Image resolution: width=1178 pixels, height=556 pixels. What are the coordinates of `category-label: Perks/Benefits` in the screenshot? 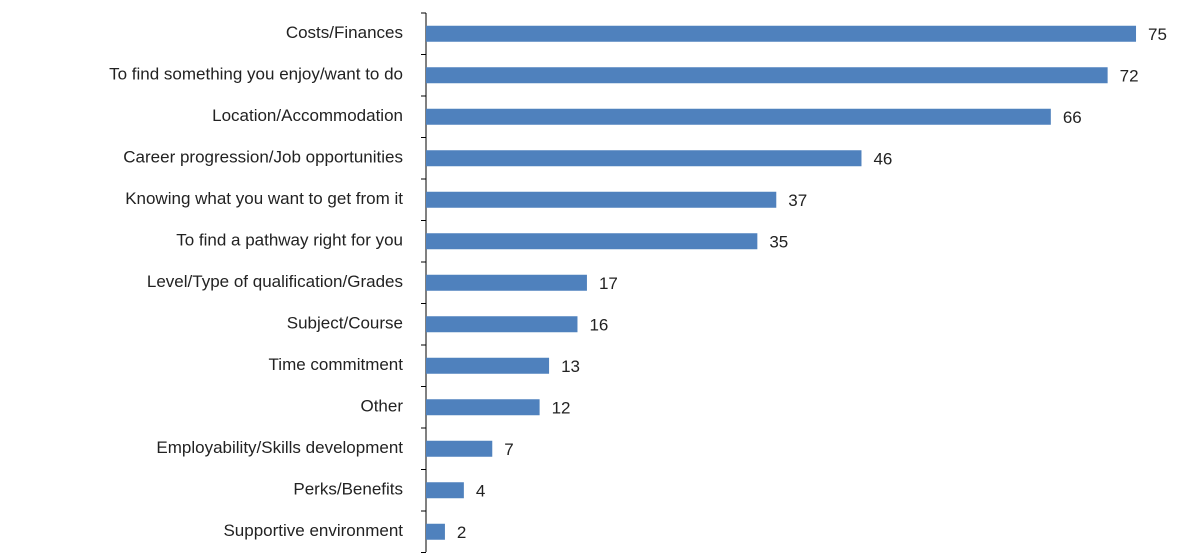 It's located at (348, 489).